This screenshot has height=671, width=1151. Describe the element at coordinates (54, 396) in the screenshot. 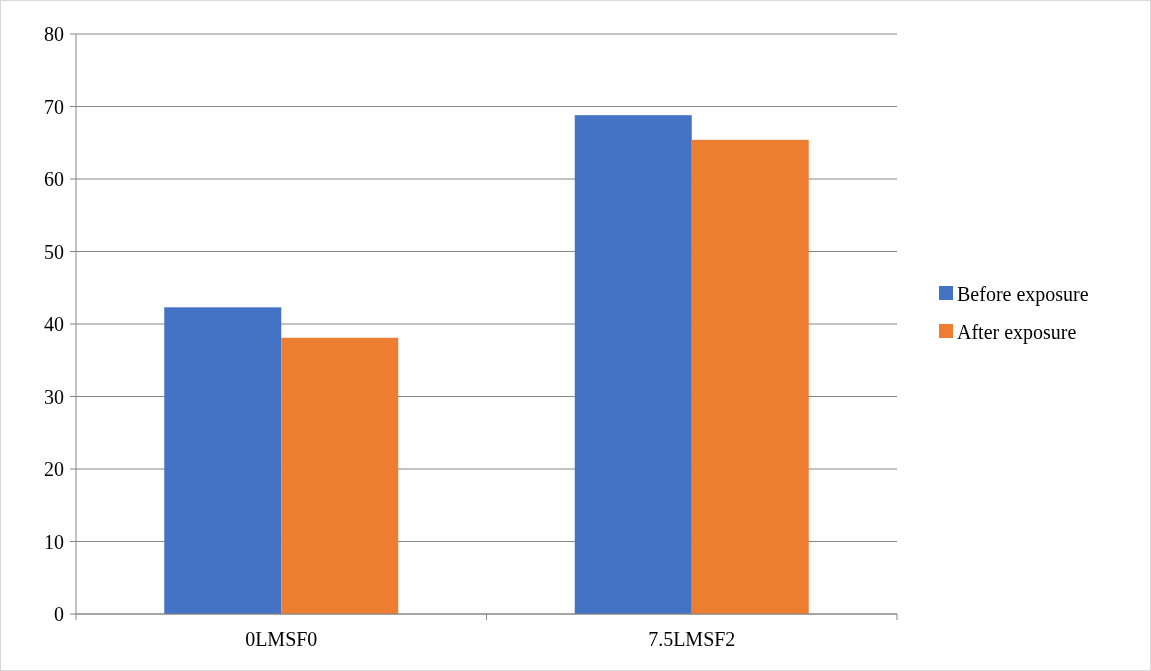

I see `y-tick-label: 30` at that location.